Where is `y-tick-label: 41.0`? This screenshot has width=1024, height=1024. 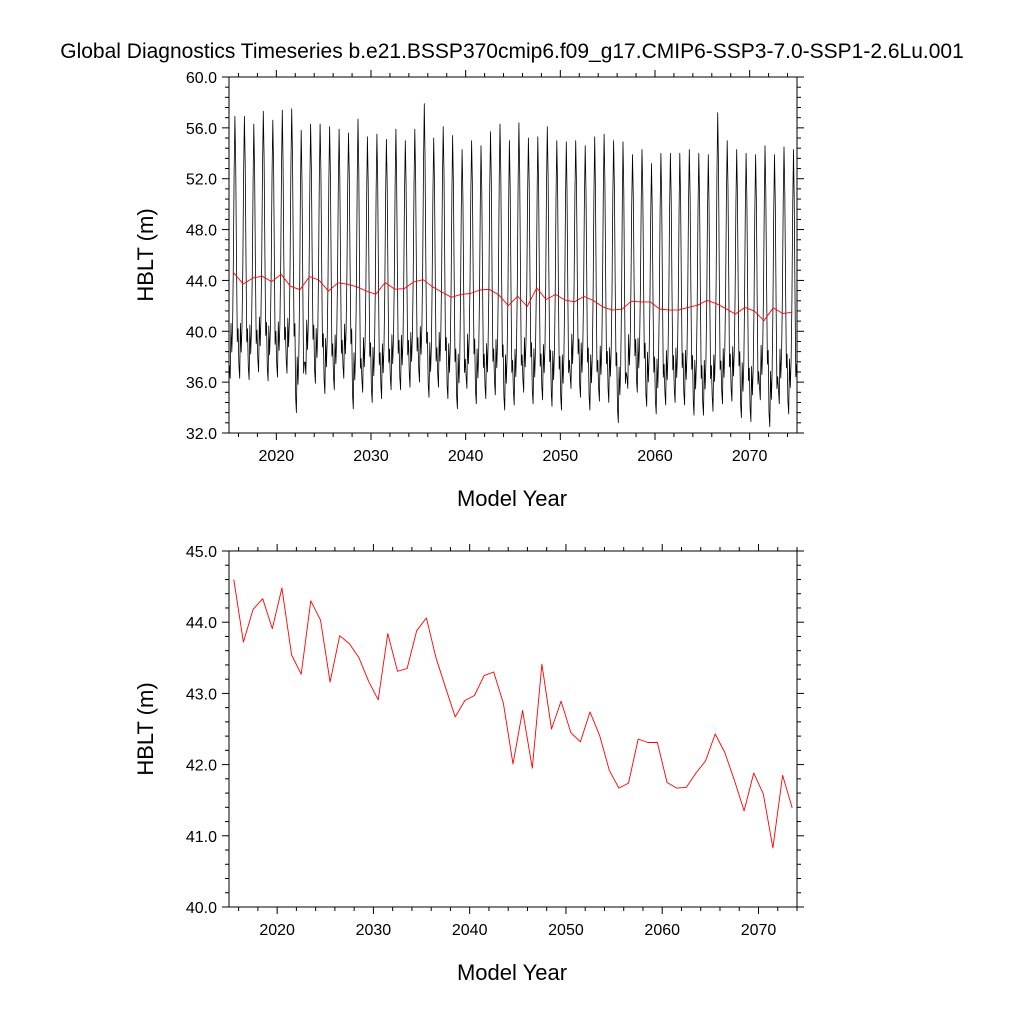 y-tick-label: 41.0 is located at coordinates (201, 837).